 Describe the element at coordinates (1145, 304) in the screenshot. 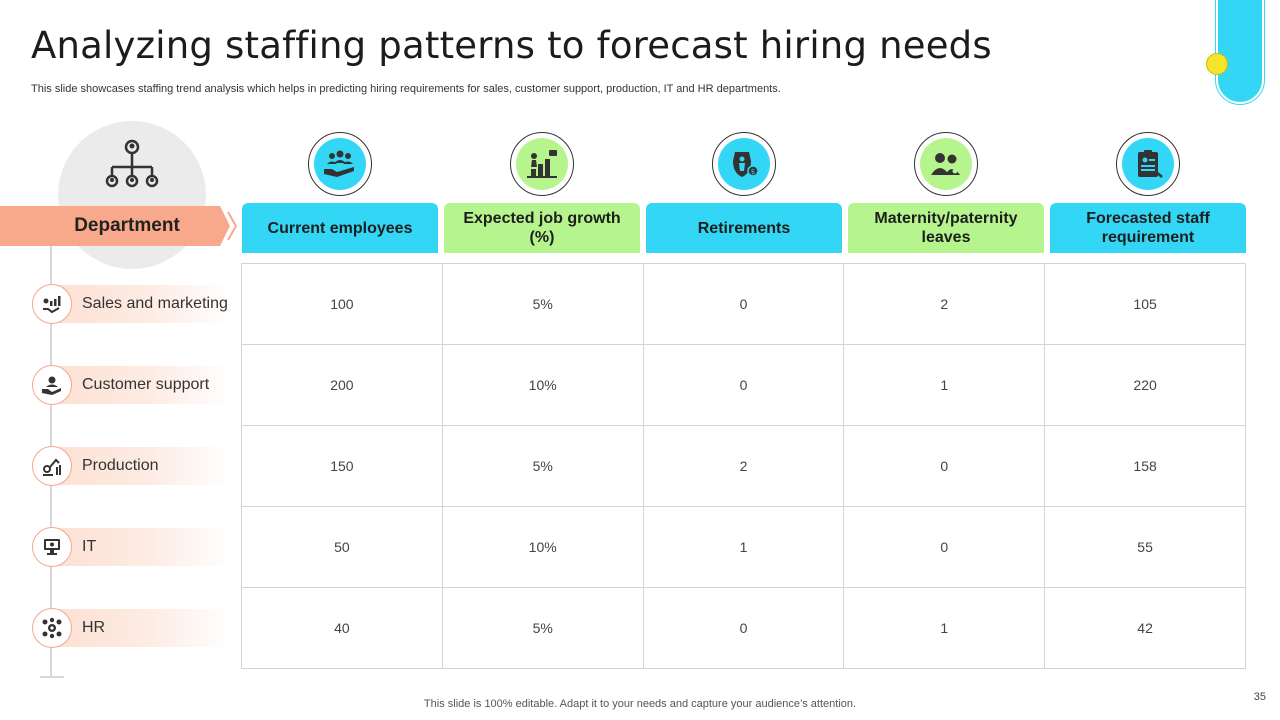

I see `table-cell: 105` at that location.